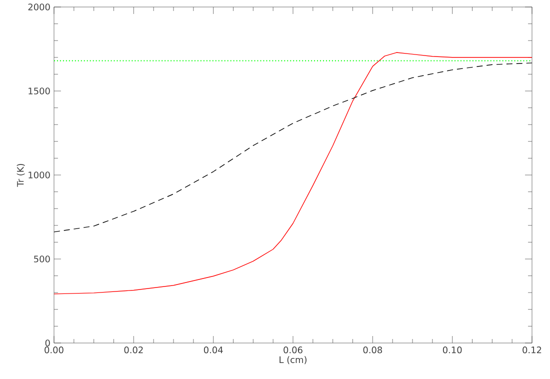  I want to click on y-tick-label: 1500, so click(39, 91).